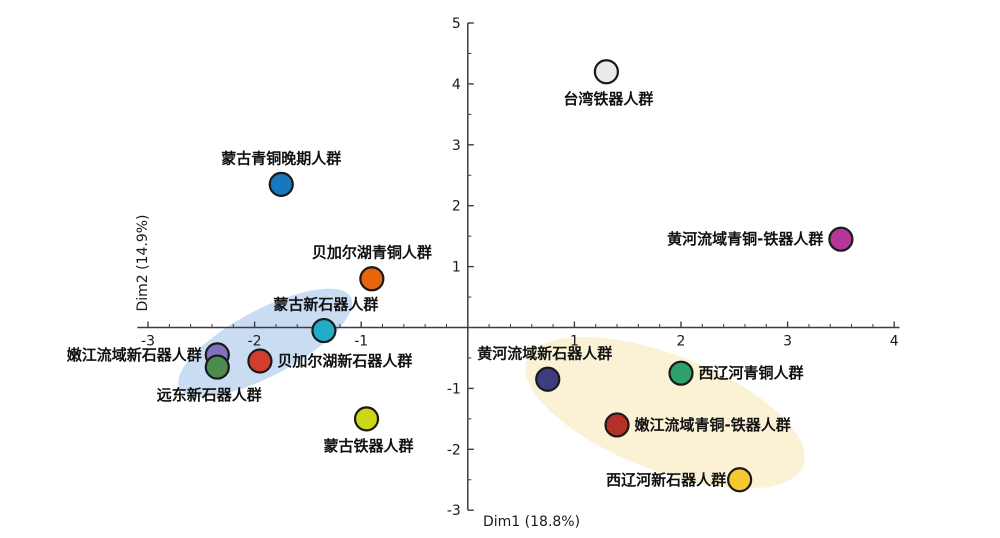 The height and width of the screenshot is (538, 1000). I want to click on data-point-label-fareast-neolithic: 远东新石器人群, so click(209, 394).